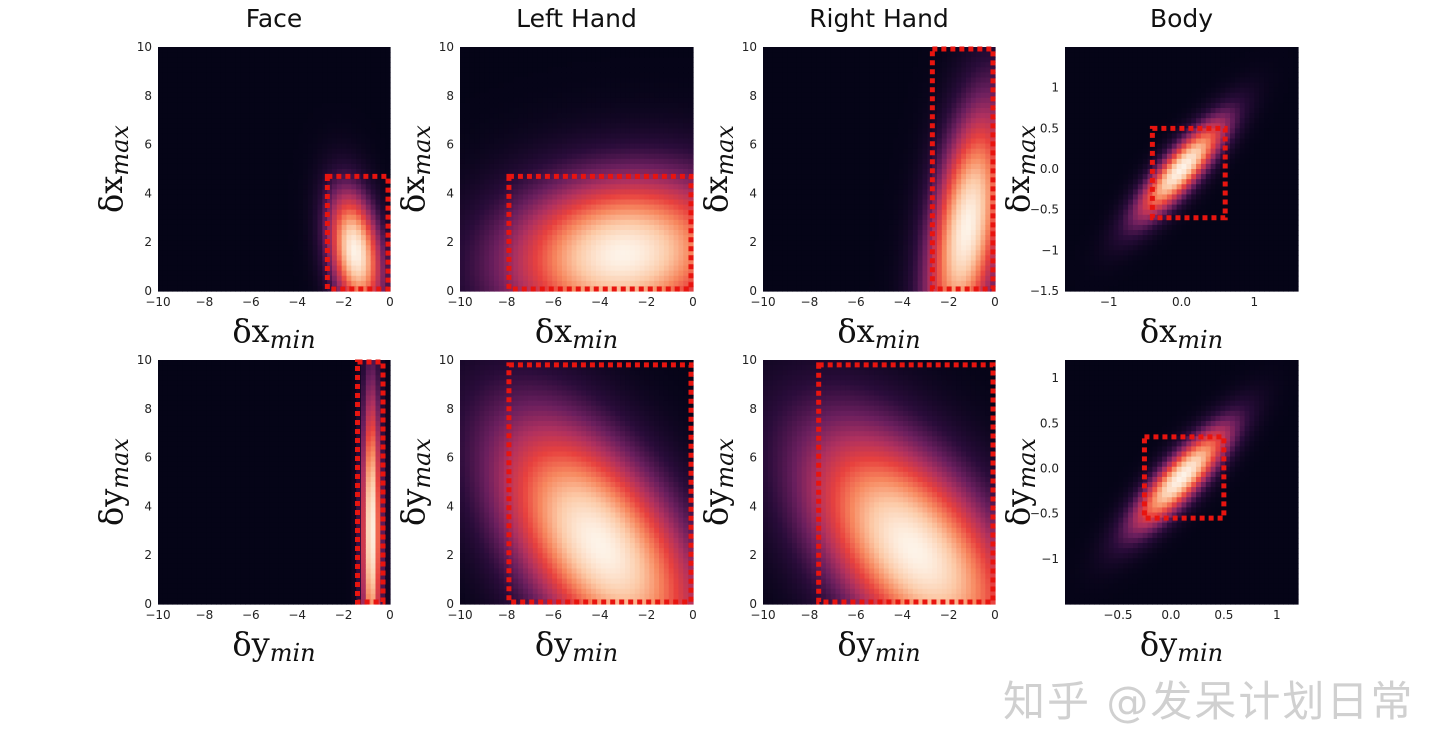 The width and height of the screenshot is (1440, 754). Describe the element at coordinates (553, 302) in the screenshot. I see `x-tick-label: −6` at that location.